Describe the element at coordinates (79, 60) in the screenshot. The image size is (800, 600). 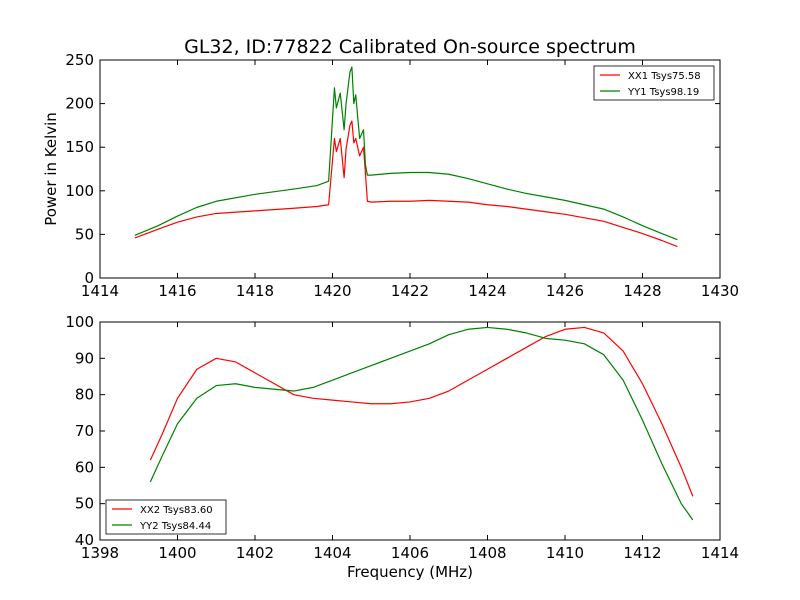
I see `y-tick-label: 250` at that location.